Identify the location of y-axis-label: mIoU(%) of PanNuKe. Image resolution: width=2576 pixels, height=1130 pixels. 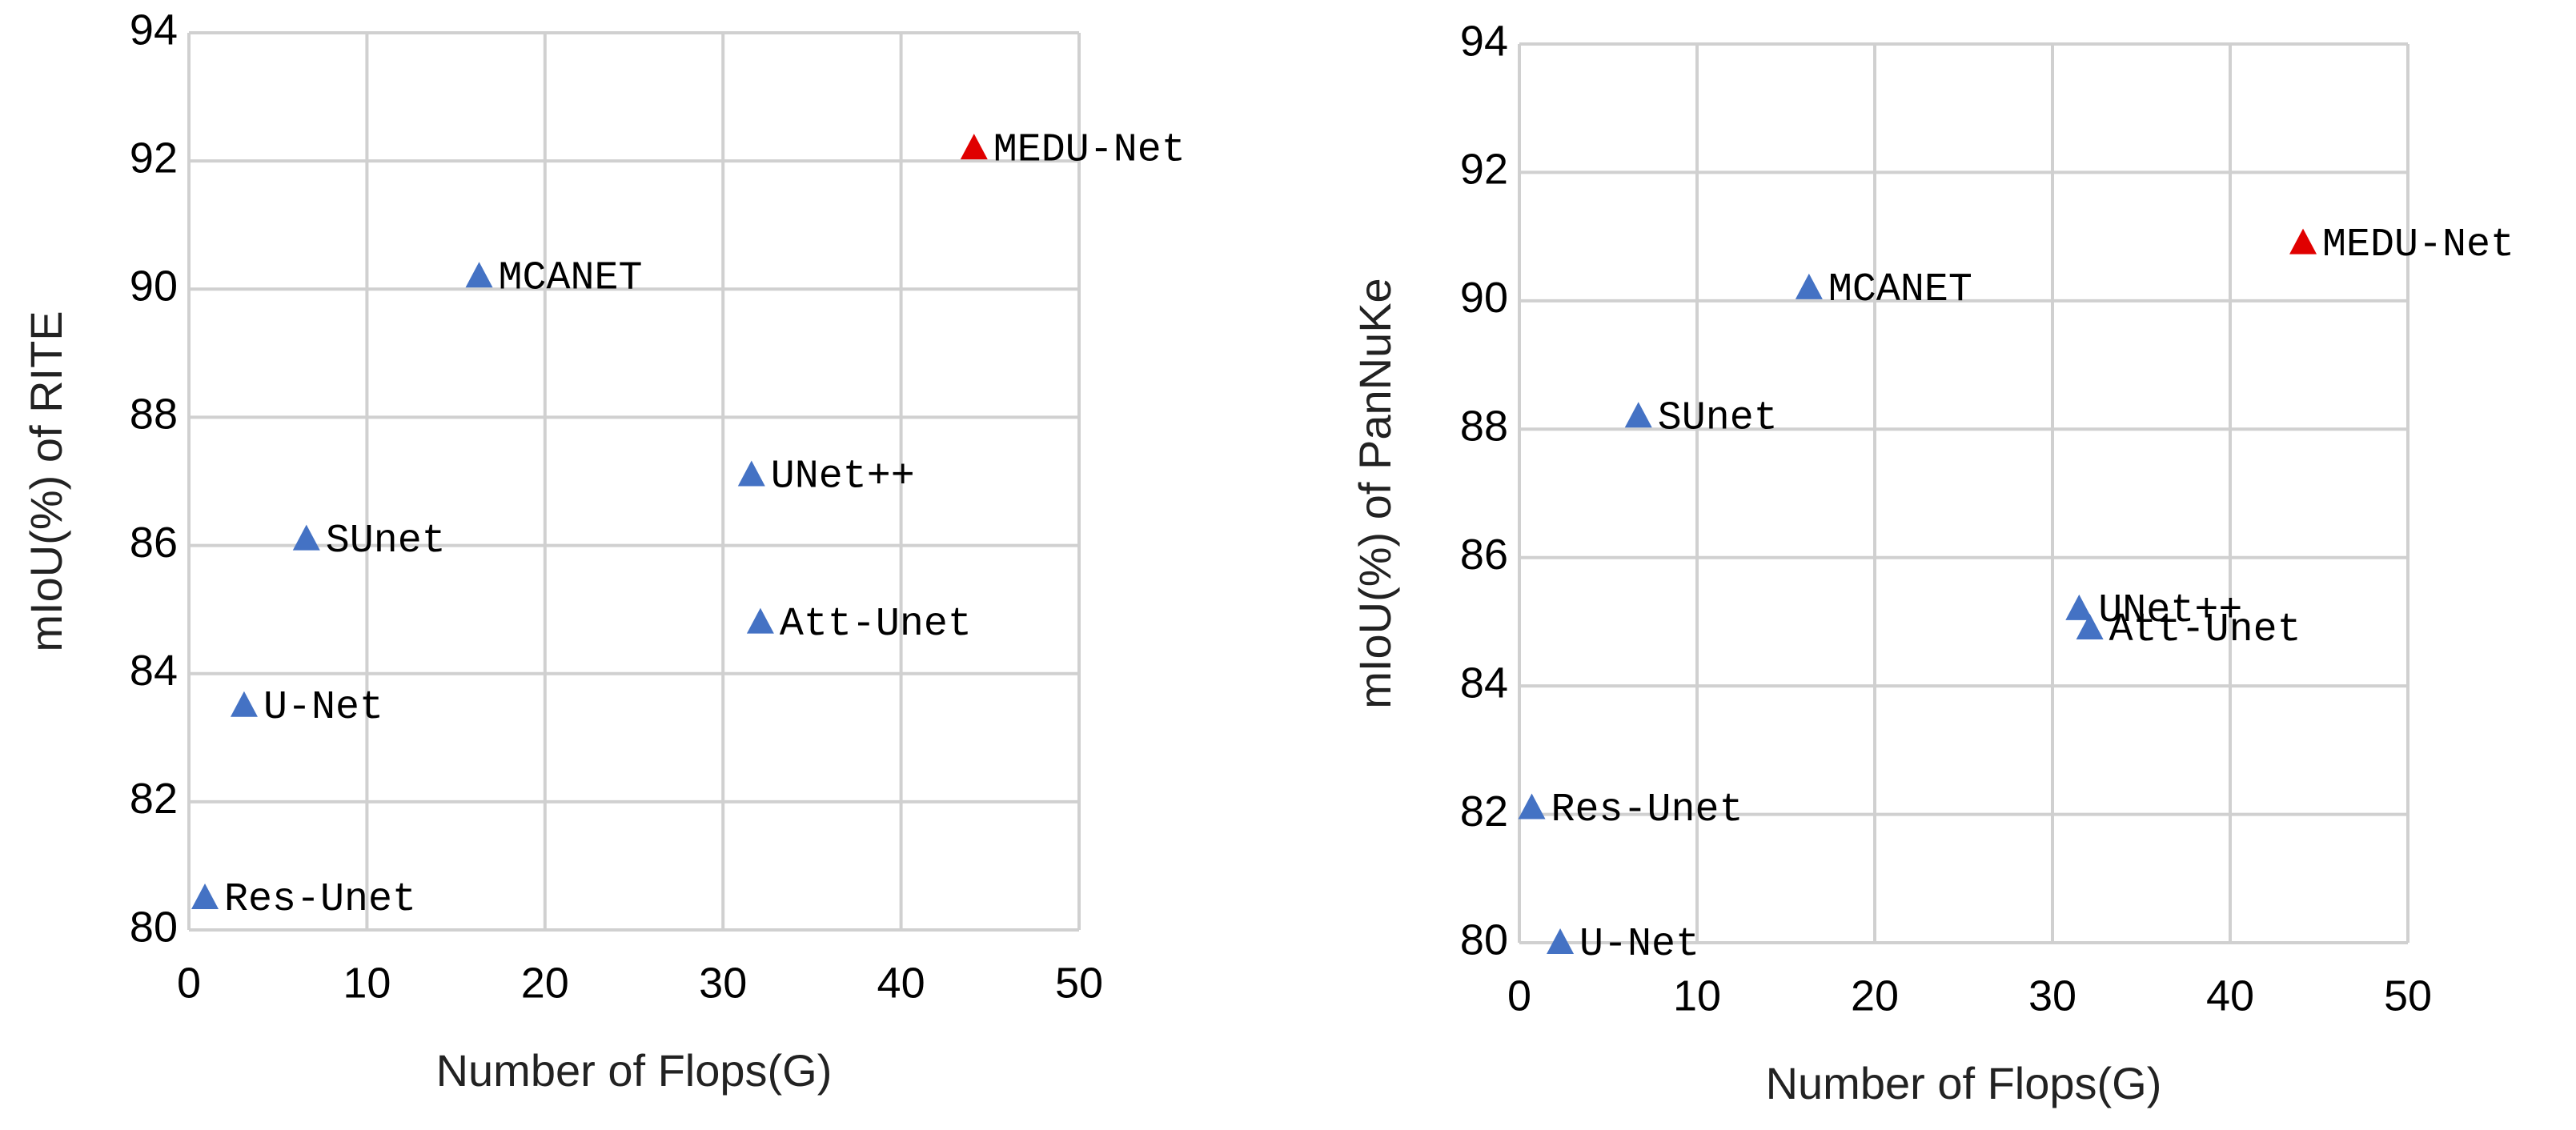
(1375, 493).